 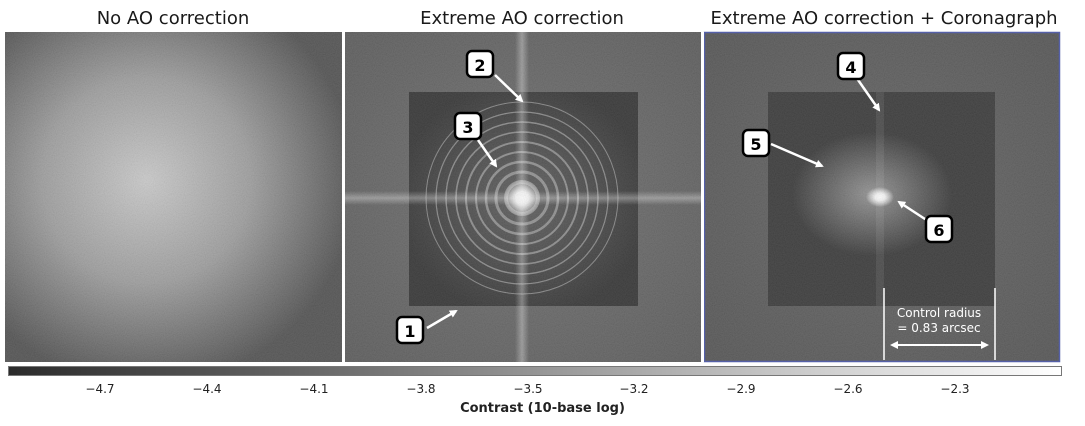 I want to click on svg-text: 5, so click(x=755, y=144).